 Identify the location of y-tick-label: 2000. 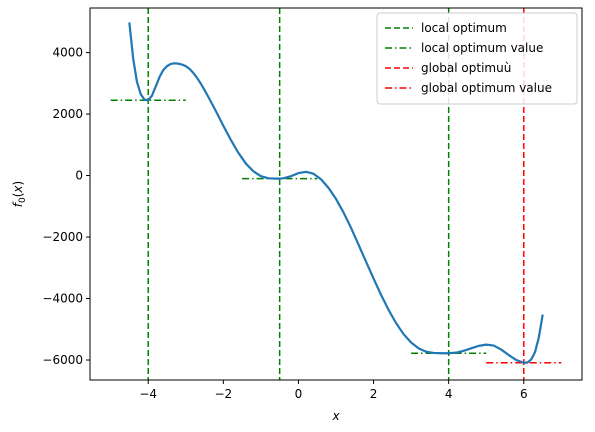
(67, 114).